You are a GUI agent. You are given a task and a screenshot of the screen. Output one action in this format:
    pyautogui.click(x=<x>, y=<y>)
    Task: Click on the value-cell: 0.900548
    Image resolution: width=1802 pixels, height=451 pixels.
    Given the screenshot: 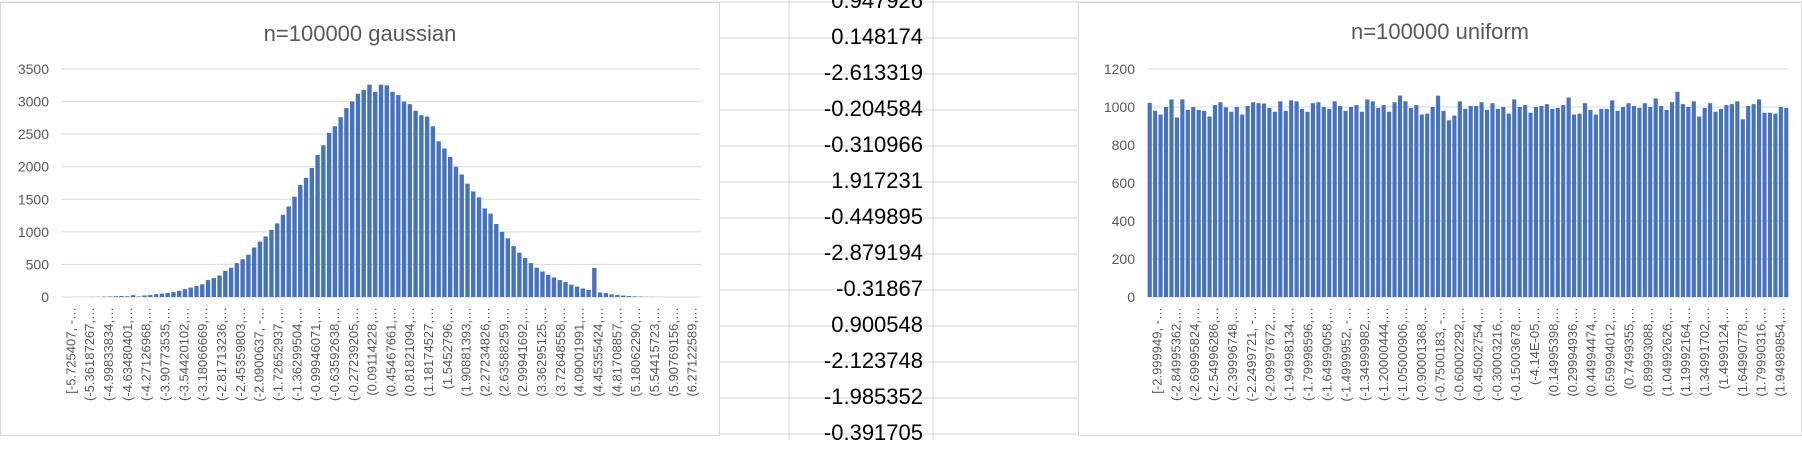 What is the action you would take?
    pyautogui.click(x=856, y=325)
    